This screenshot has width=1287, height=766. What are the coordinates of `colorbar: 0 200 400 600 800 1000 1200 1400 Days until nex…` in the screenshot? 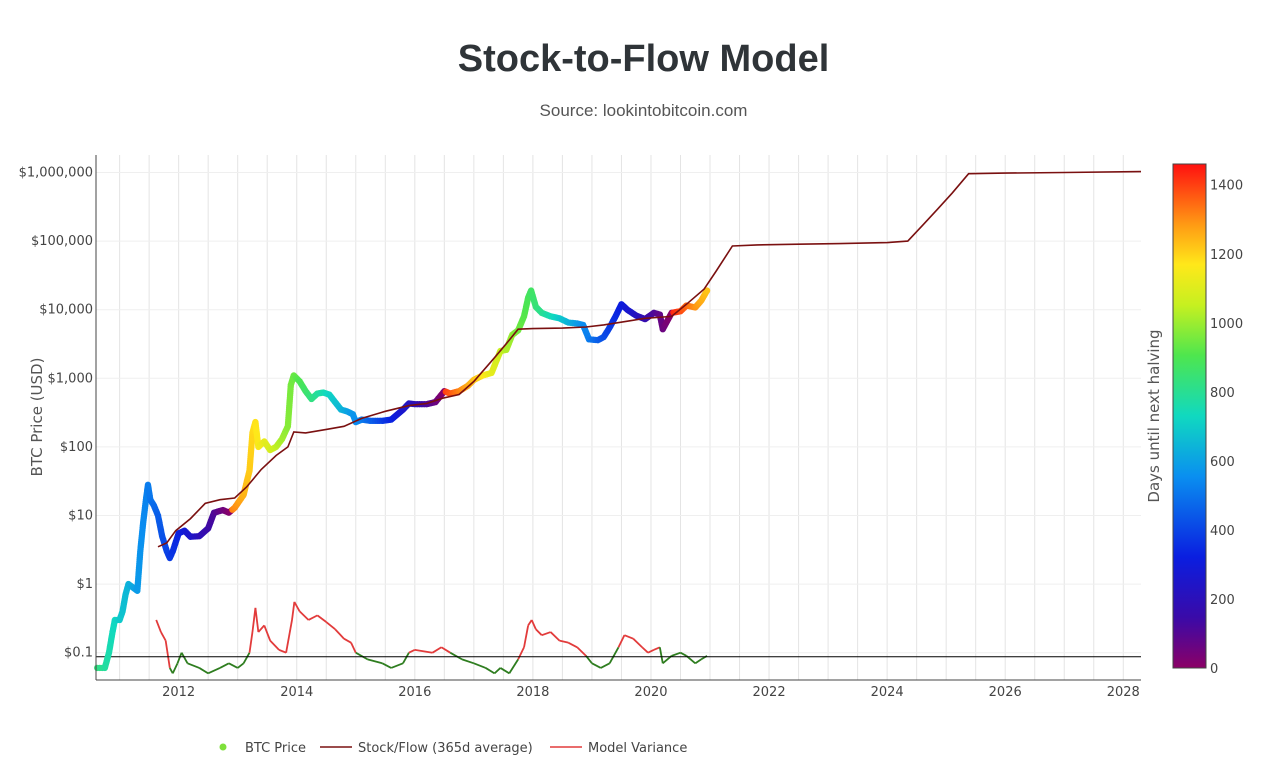 It's located at (1194, 420).